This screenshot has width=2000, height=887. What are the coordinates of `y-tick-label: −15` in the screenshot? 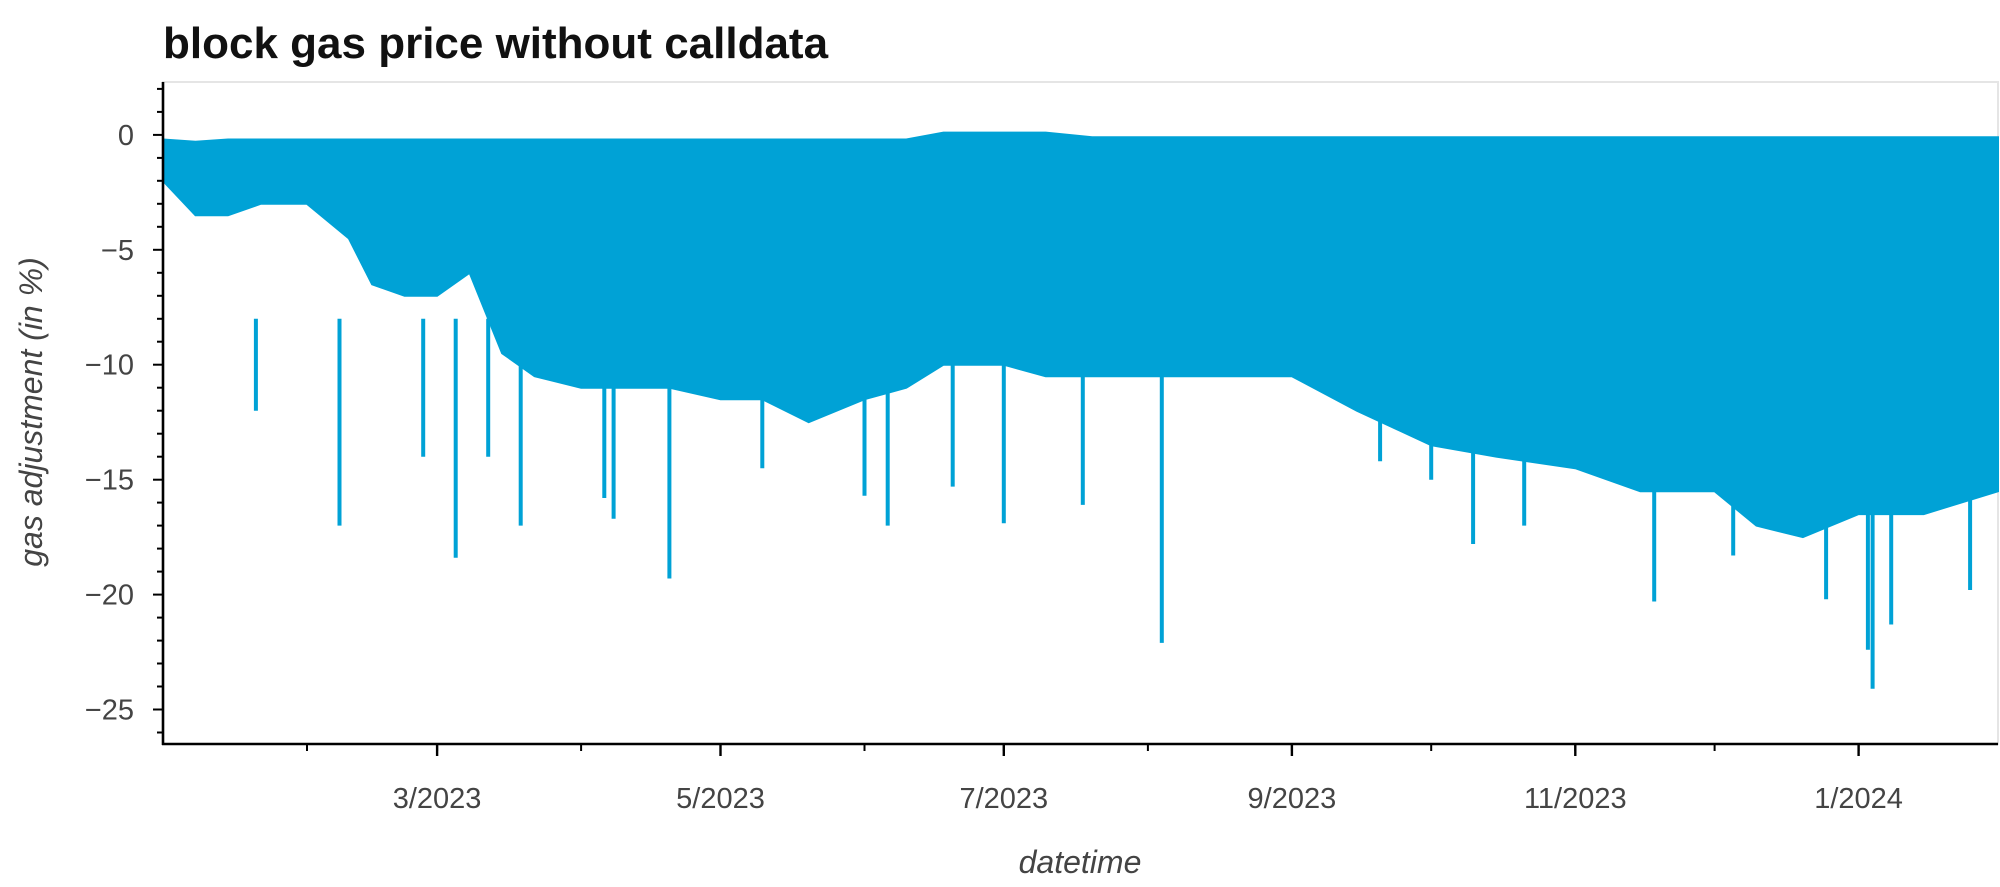 It's located at (109, 481).